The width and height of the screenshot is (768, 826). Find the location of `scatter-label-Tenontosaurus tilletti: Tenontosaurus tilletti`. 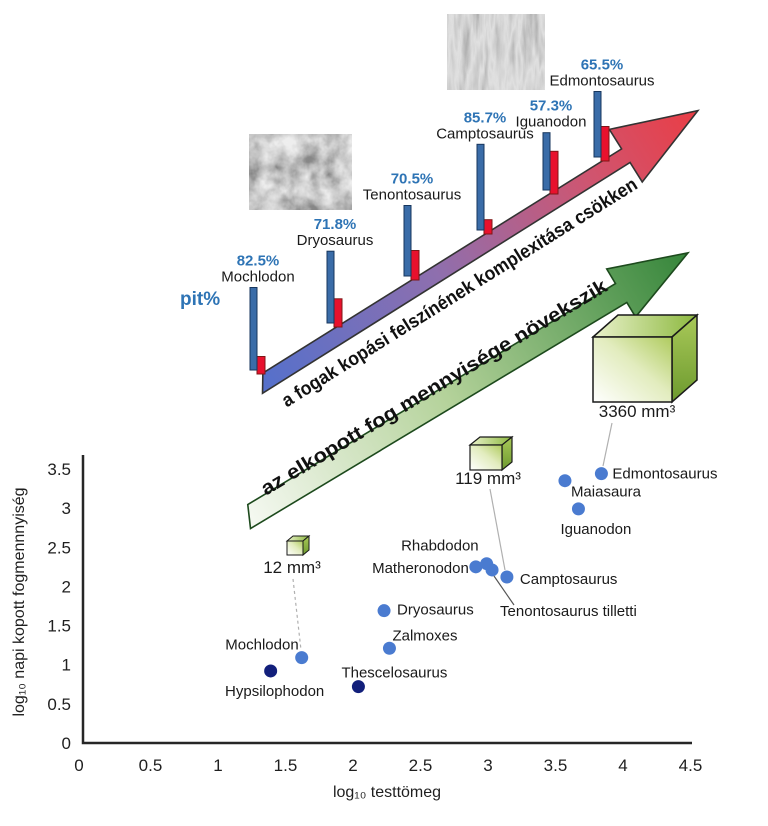

scatter-label-Tenontosaurus tilletti: Tenontosaurus tilletti is located at coordinates (568, 611).